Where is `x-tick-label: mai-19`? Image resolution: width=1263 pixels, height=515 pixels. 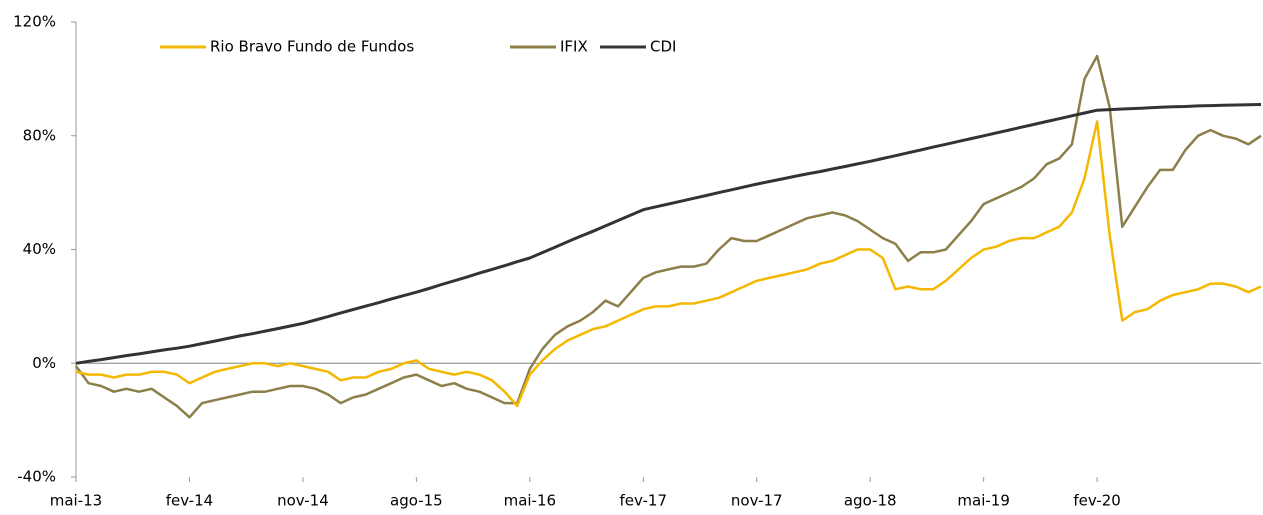 x-tick-label: mai-19 is located at coordinates (983, 501).